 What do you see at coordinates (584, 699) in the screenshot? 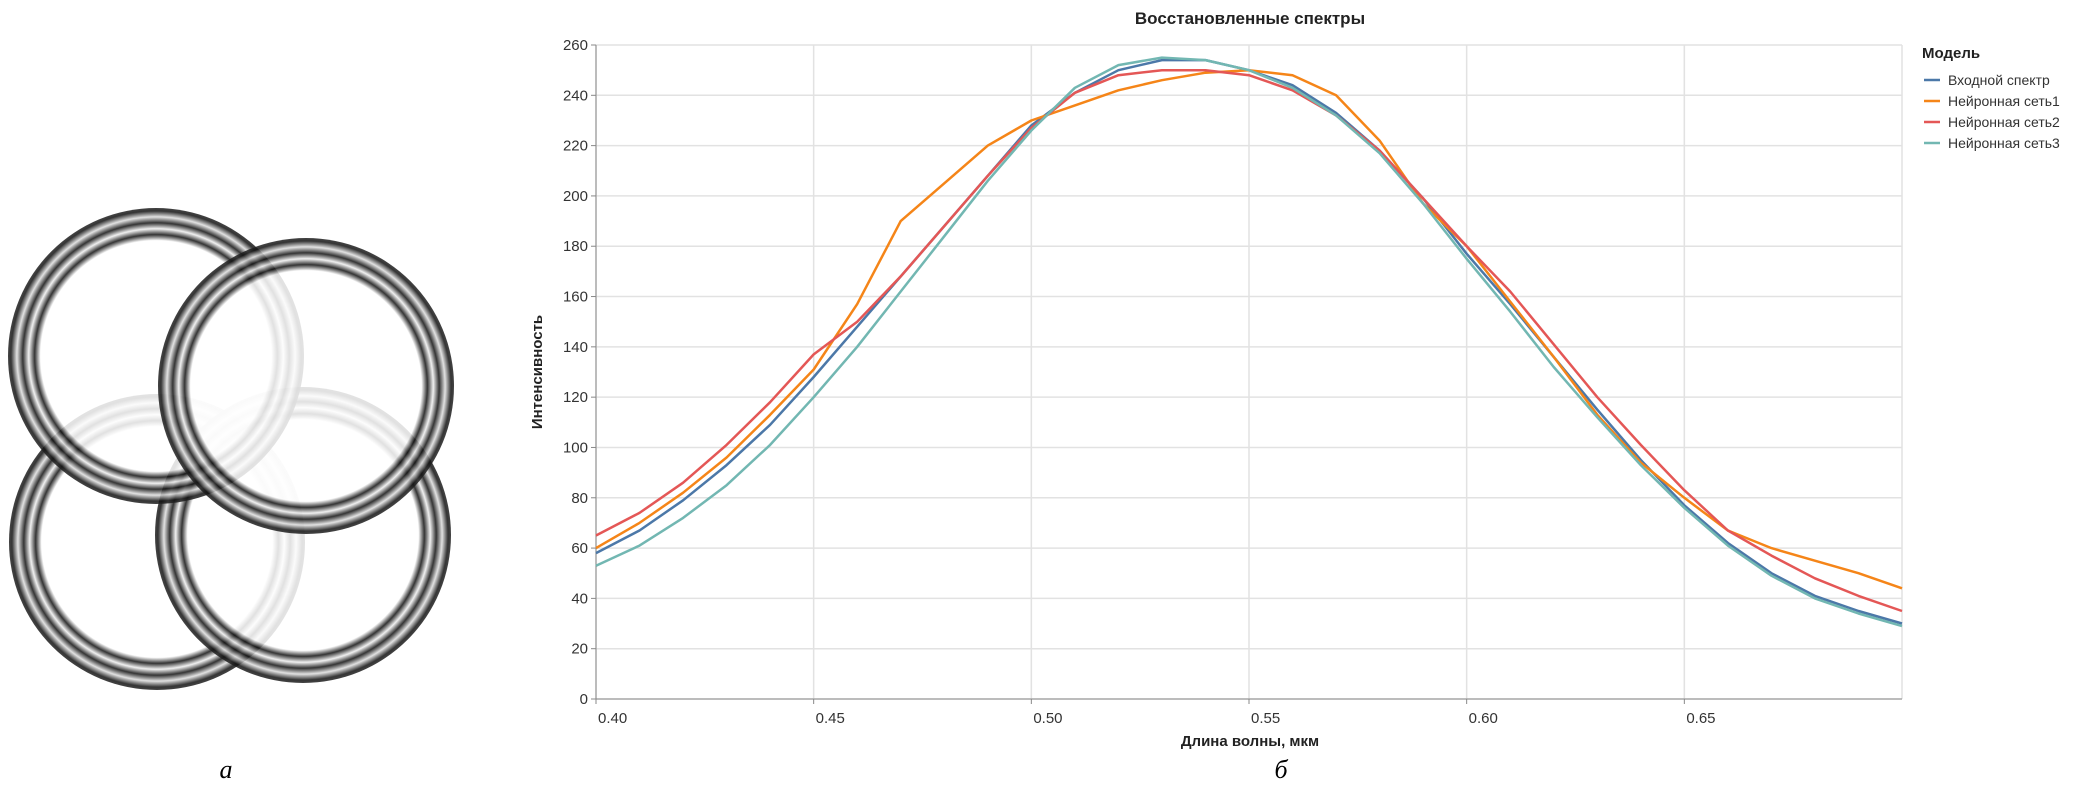
I see `y-tick-label: 0` at bounding box center [584, 699].